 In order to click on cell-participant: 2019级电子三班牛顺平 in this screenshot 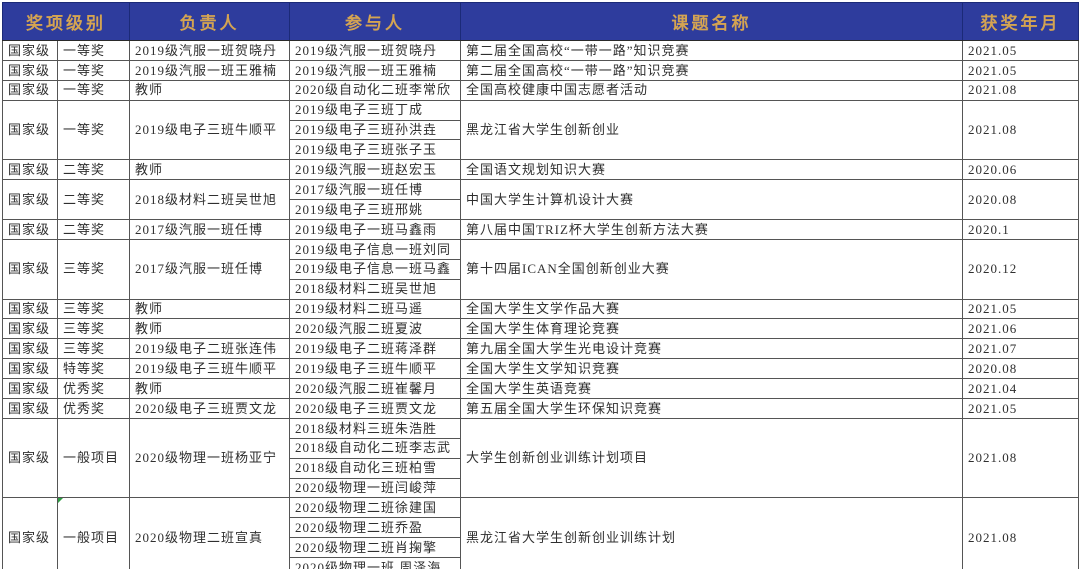, I will do `click(375, 369)`.